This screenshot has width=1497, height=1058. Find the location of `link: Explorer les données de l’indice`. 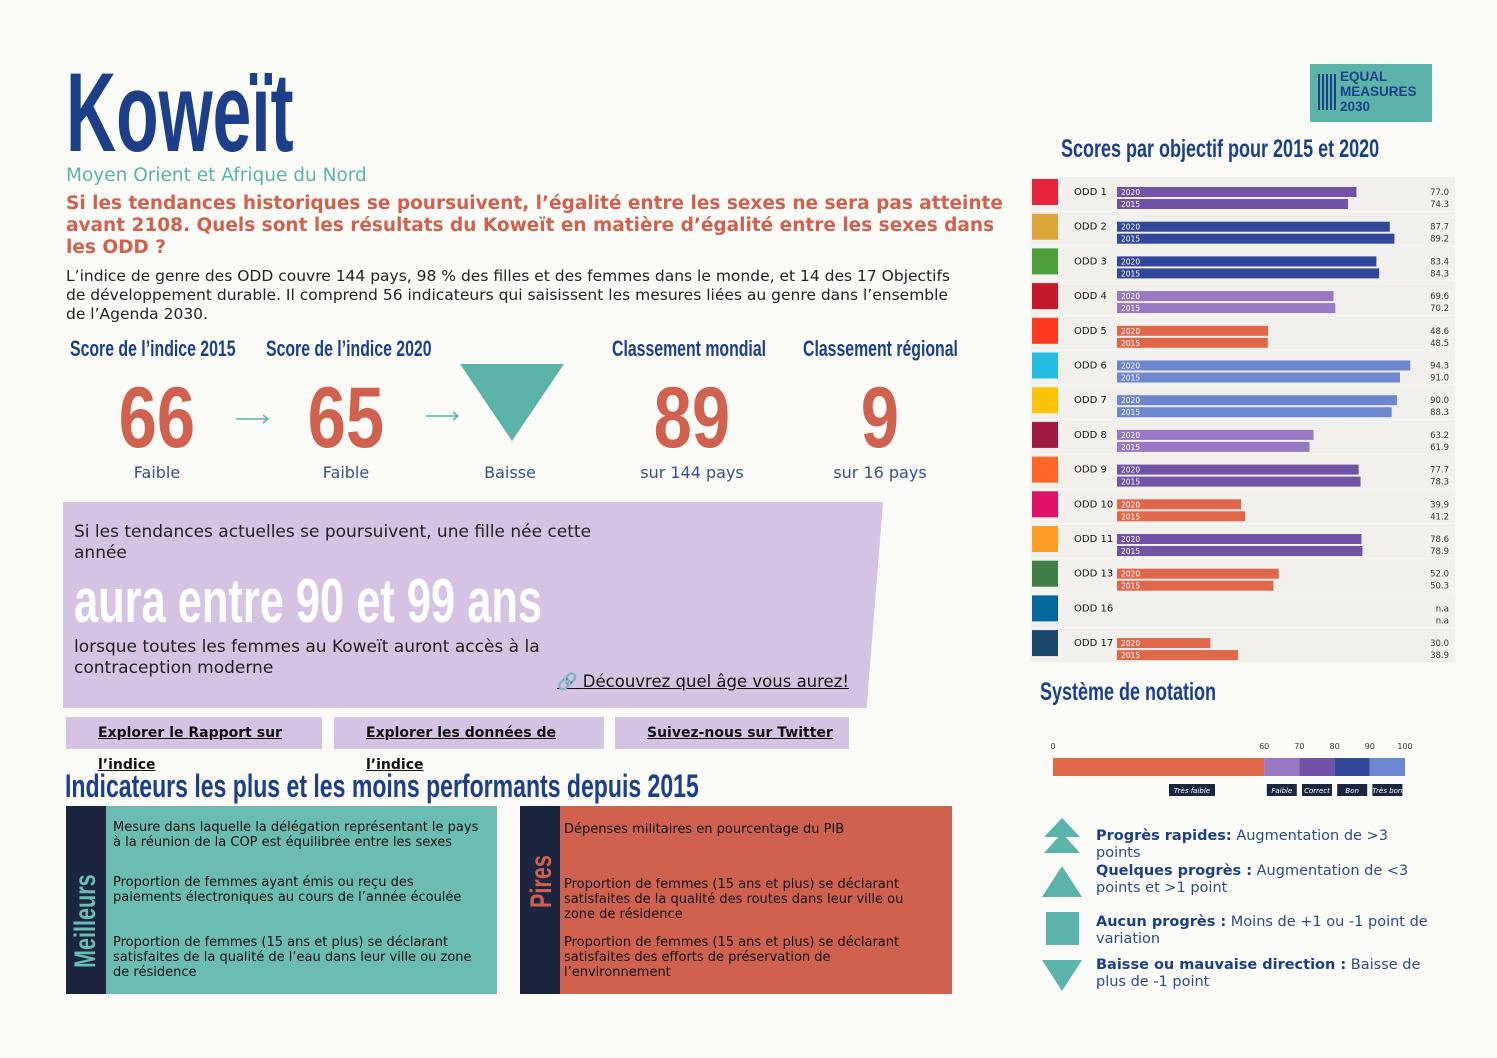

link: Explorer les données de l’indice is located at coordinates (469, 745).